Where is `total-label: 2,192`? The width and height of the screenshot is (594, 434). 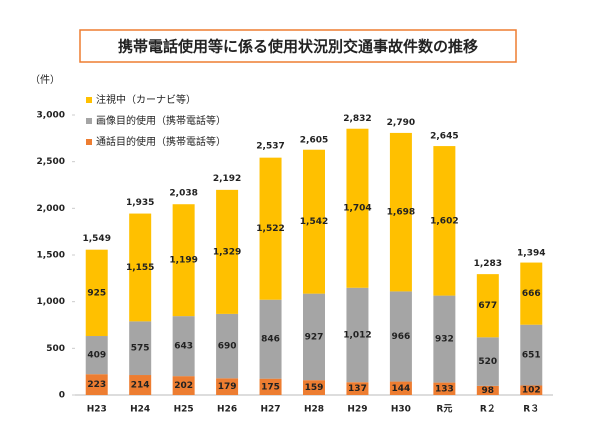
total-label: 2,192 is located at coordinates (227, 179).